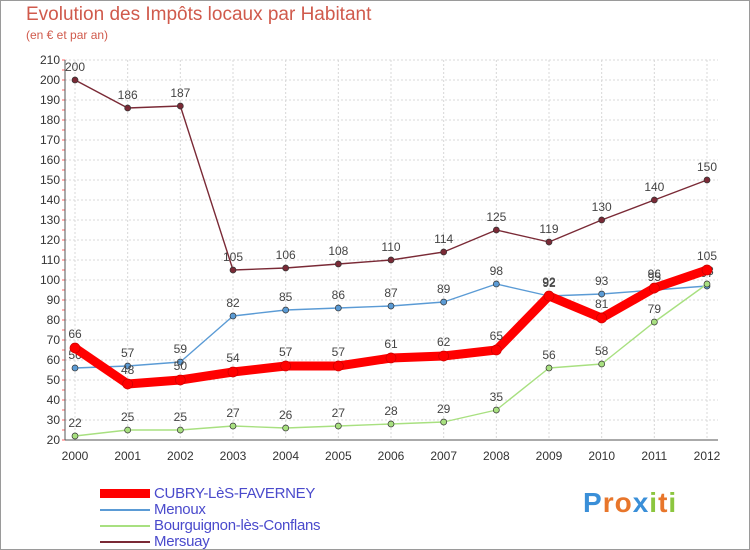 The width and height of the screenshot is (750, 550). What do you see at coordinates (67, 35) in the screenshot?
I see `chart-subtitle: (en € et par an)` at bounding box center [67, 35].